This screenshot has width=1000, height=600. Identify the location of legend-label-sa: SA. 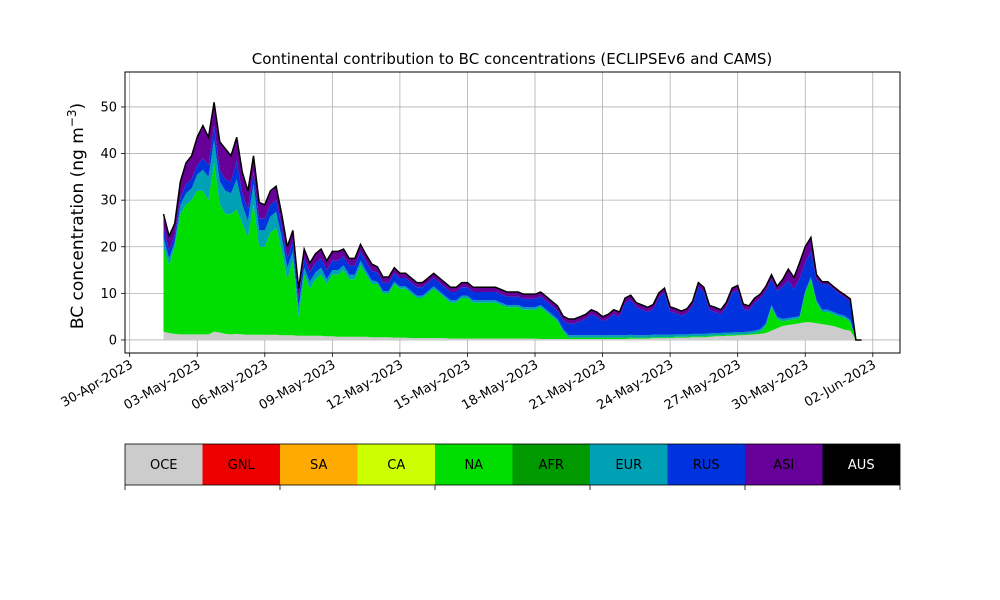
(318, 465).